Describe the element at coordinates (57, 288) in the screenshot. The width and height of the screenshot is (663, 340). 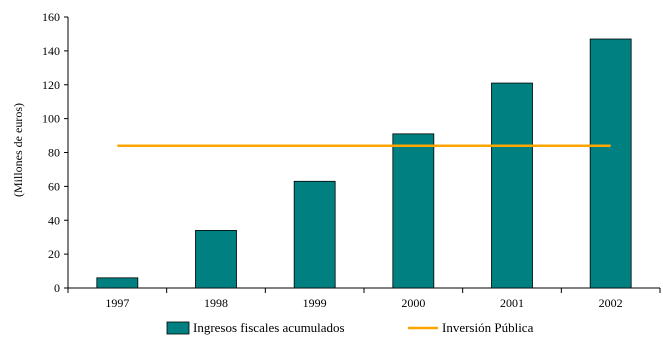
I see `y-tick-label: 0` at that location.